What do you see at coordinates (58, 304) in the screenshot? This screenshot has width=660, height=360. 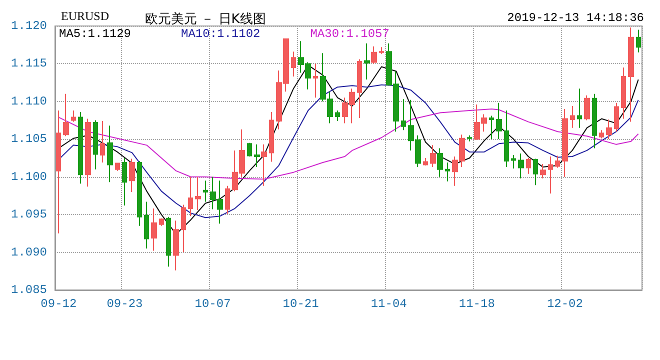 I see `x-tick-label: 09-12` at bounding box center [58, 304].